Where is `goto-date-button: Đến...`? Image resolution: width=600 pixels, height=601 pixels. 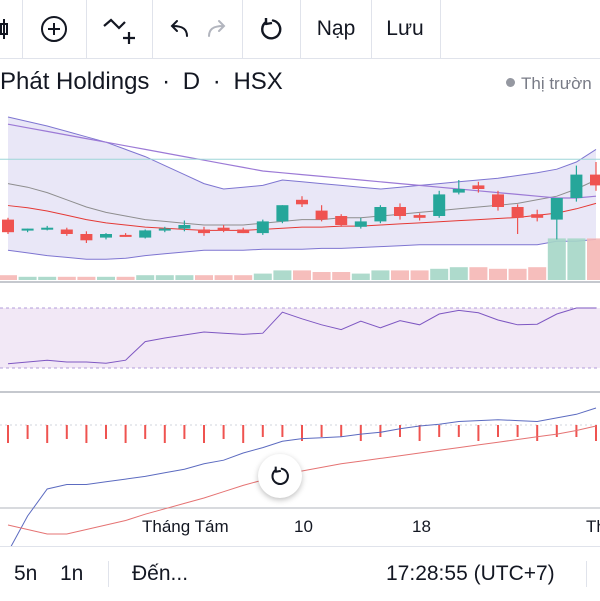
goto-date-button: Đến... is located at coordinates (160, 573).